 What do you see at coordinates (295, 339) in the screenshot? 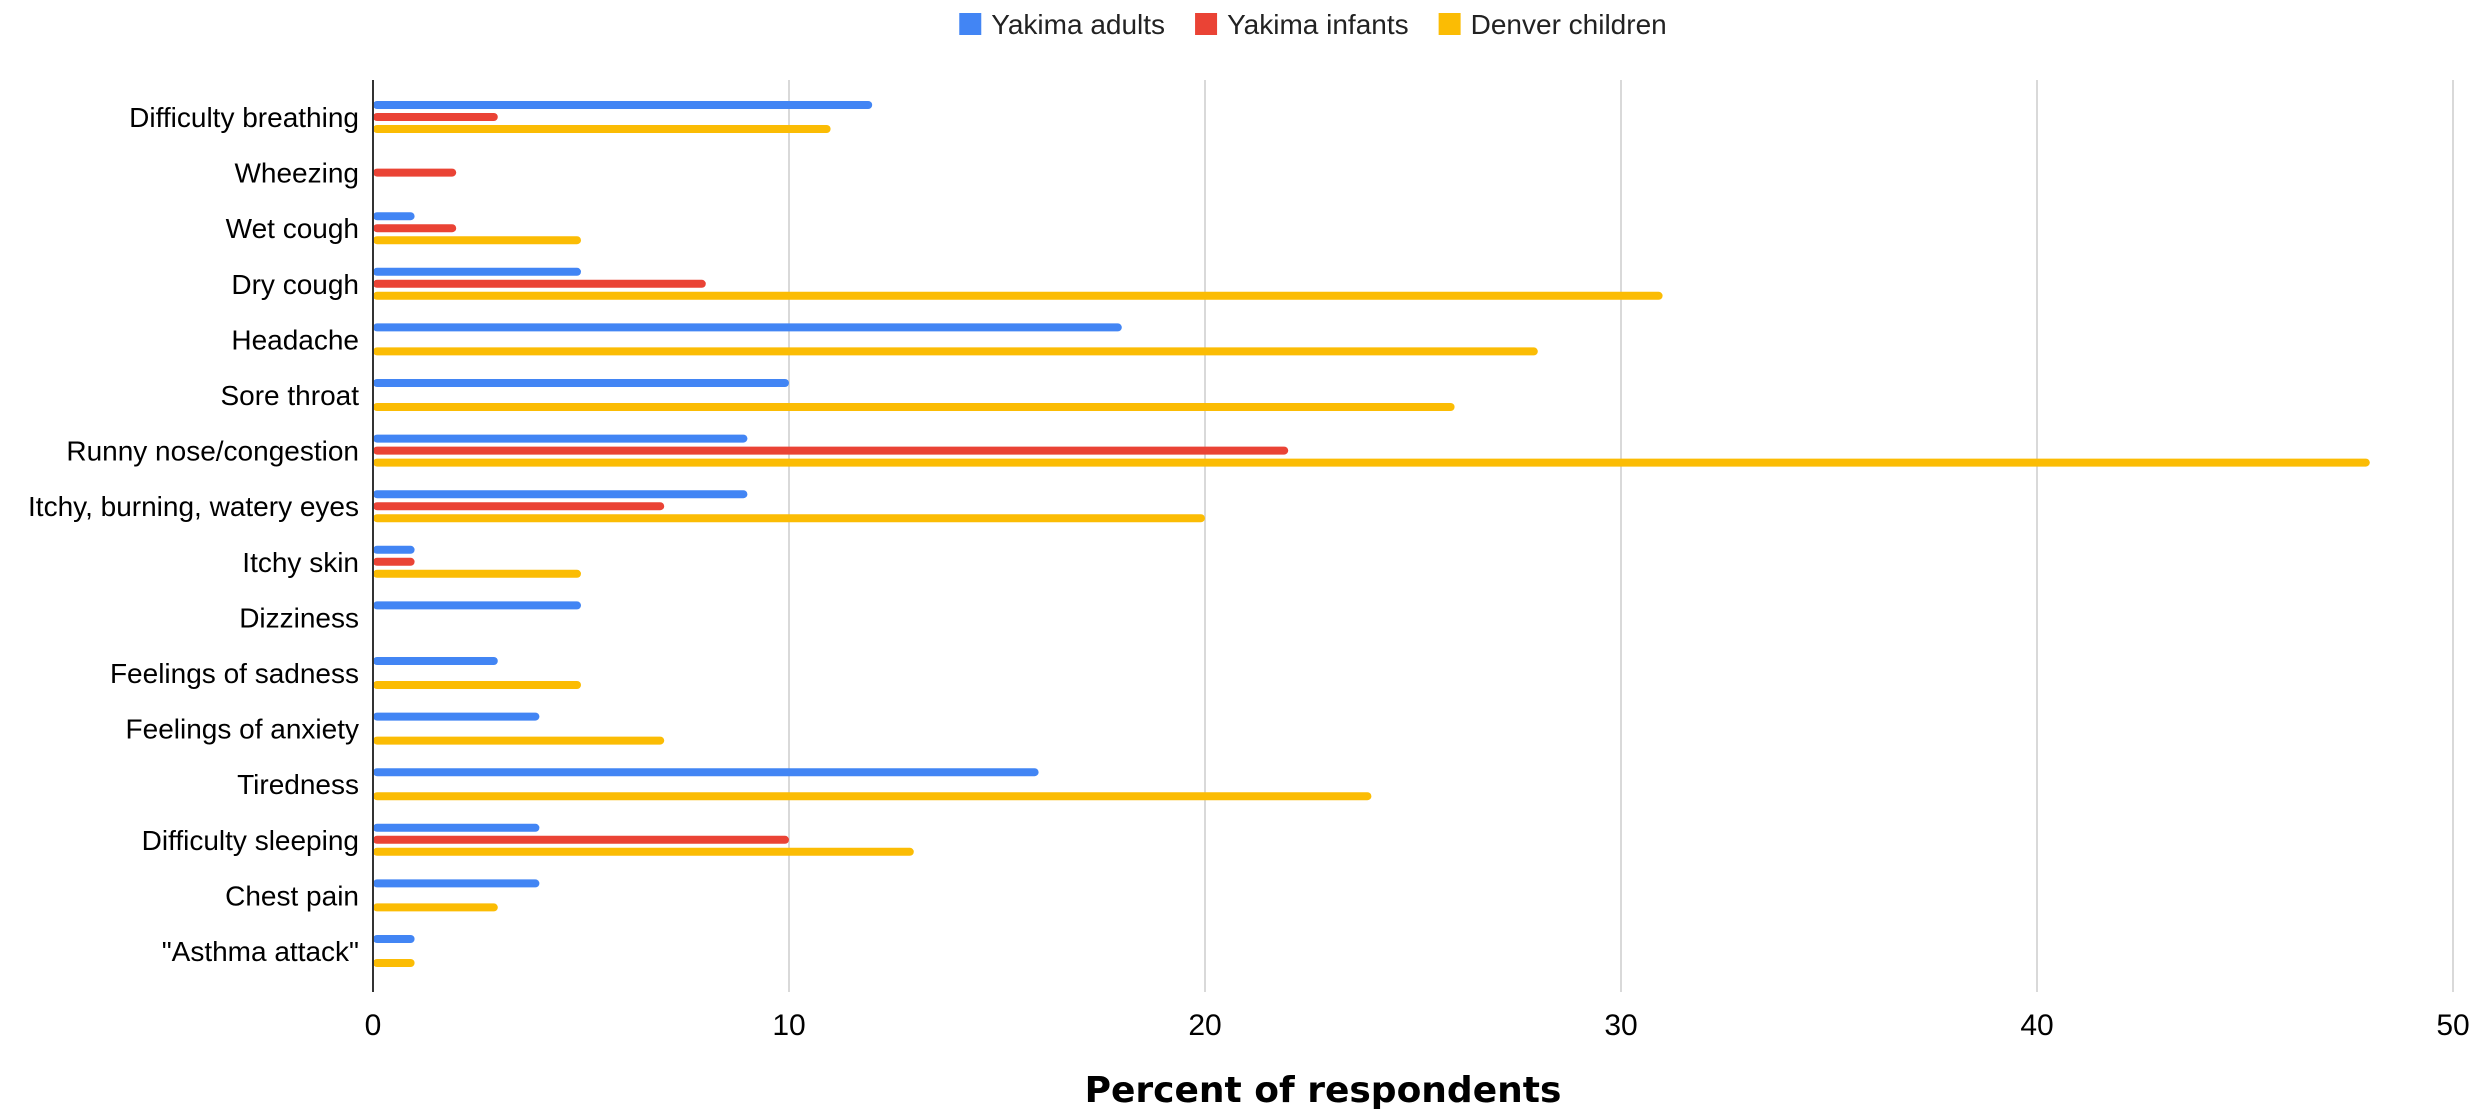
I see `category-label: Headache` at bounding box center [295, 339].